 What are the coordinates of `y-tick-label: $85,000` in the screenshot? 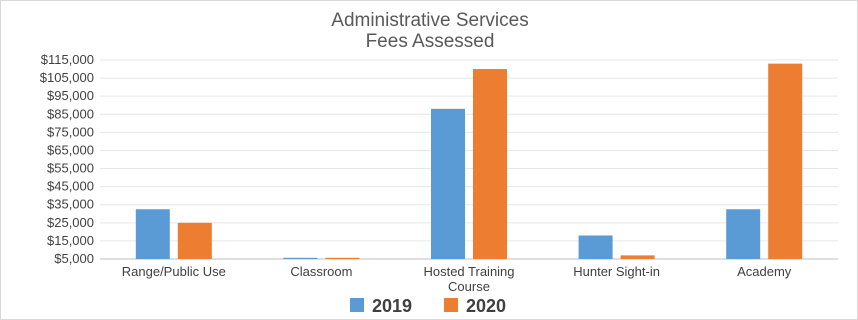 It's located at (70, 113).